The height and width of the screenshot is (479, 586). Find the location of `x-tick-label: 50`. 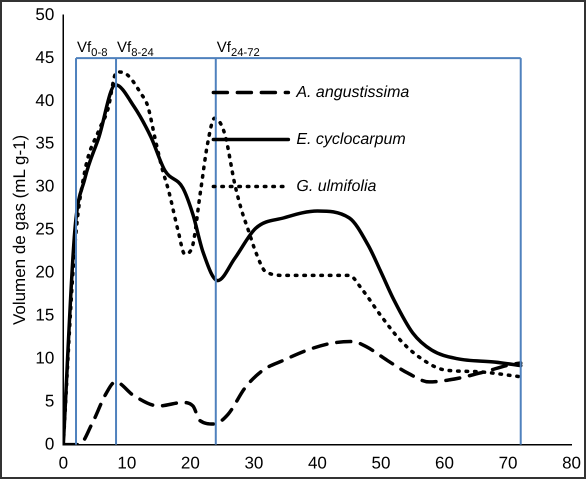

x-tick-label: 50 is located at coordinates (380, 462).